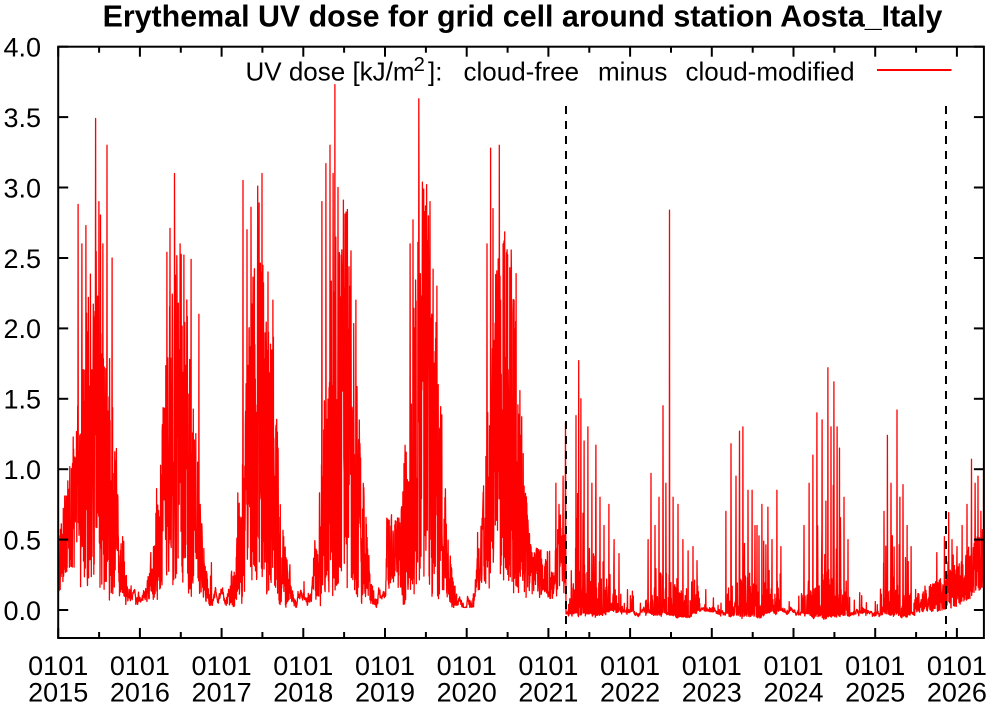  Describe the element at coordinates (22, 259) in the screenshot. I see `svg-text: 2.5` at that location.